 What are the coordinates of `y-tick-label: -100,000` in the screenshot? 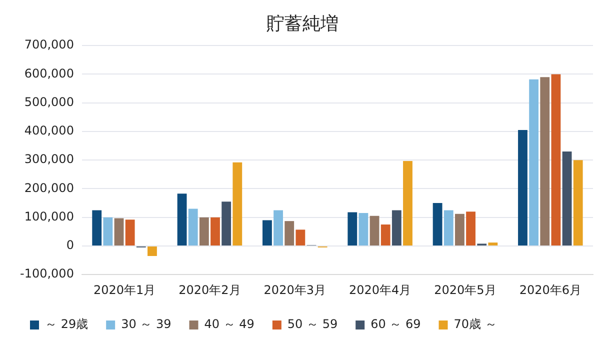 It's located at (47, 273).